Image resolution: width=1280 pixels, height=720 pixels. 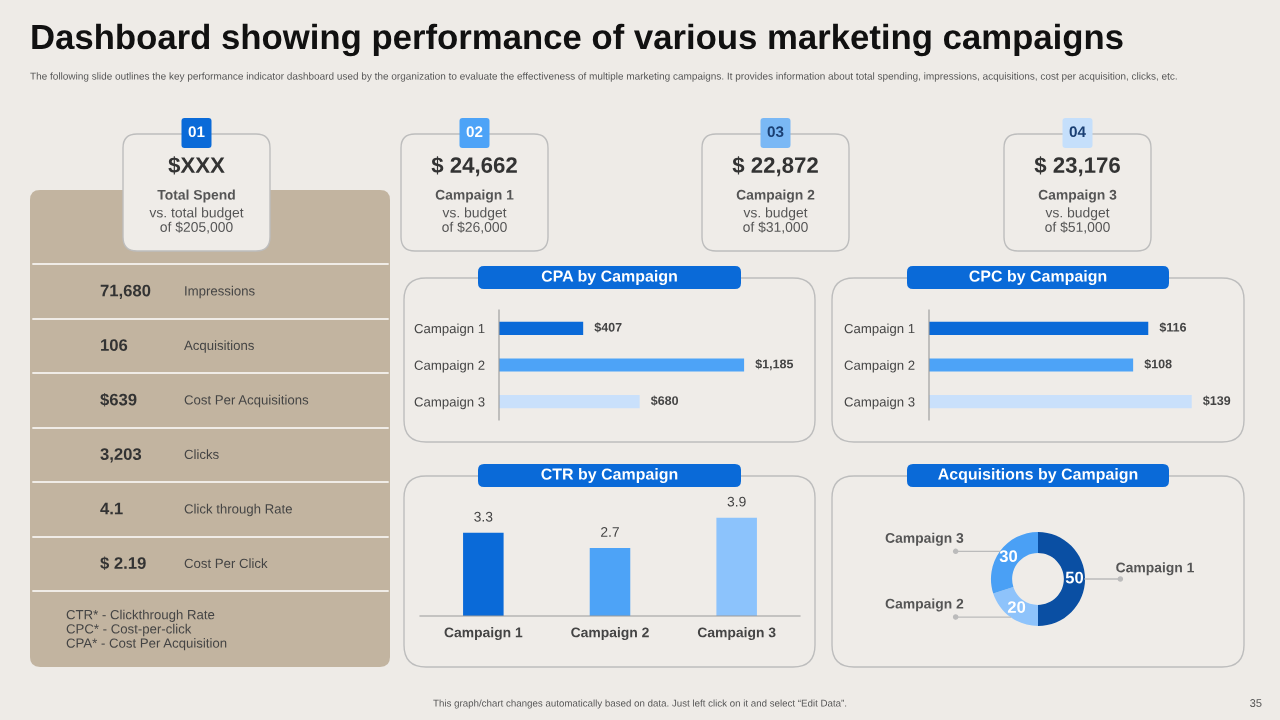 What do you see at coordinates (775, 220) in the screenshot?
I see `text: vs. budget of $31,000` at bounding box center [775, 220].